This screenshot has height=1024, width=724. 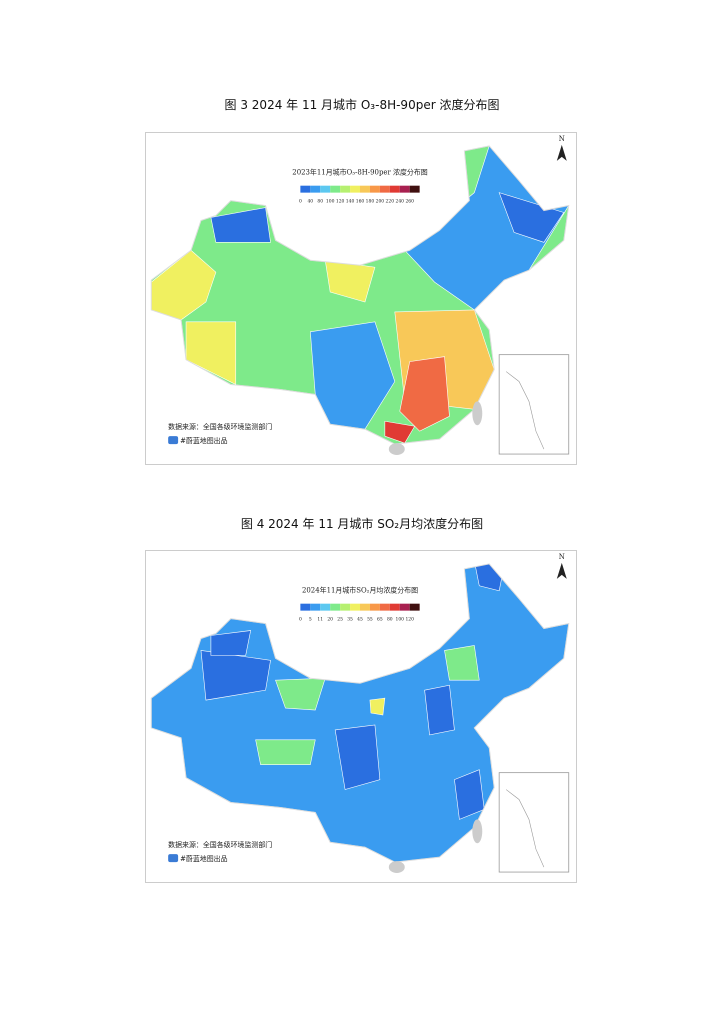 What do you see at coordinates (362, 105) in the screenshot?
I see `figure-caption: 图 3 2024 年 11 月城市 O₃-8H-90per 浓度分布图` at bounding box center [362, 105].